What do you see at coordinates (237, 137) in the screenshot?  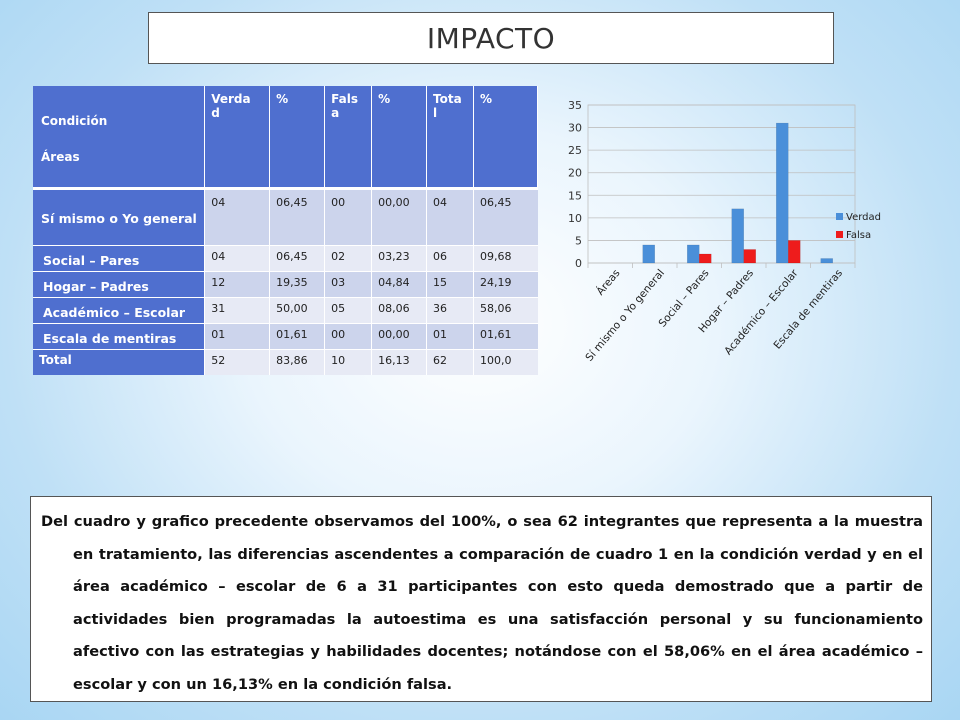 I see `header-verdad: Verda d` at bounding box center [237, 137].